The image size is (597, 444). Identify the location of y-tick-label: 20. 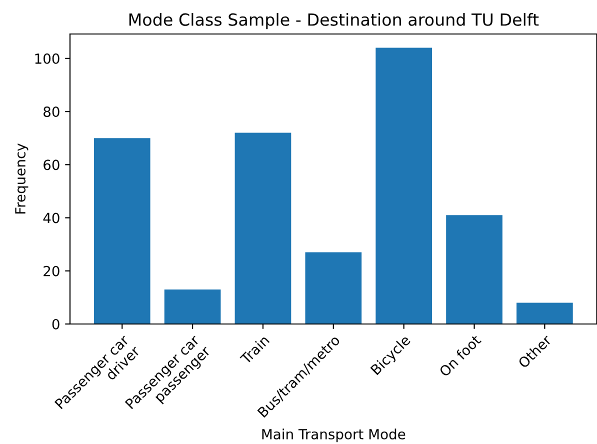
(52, 271).